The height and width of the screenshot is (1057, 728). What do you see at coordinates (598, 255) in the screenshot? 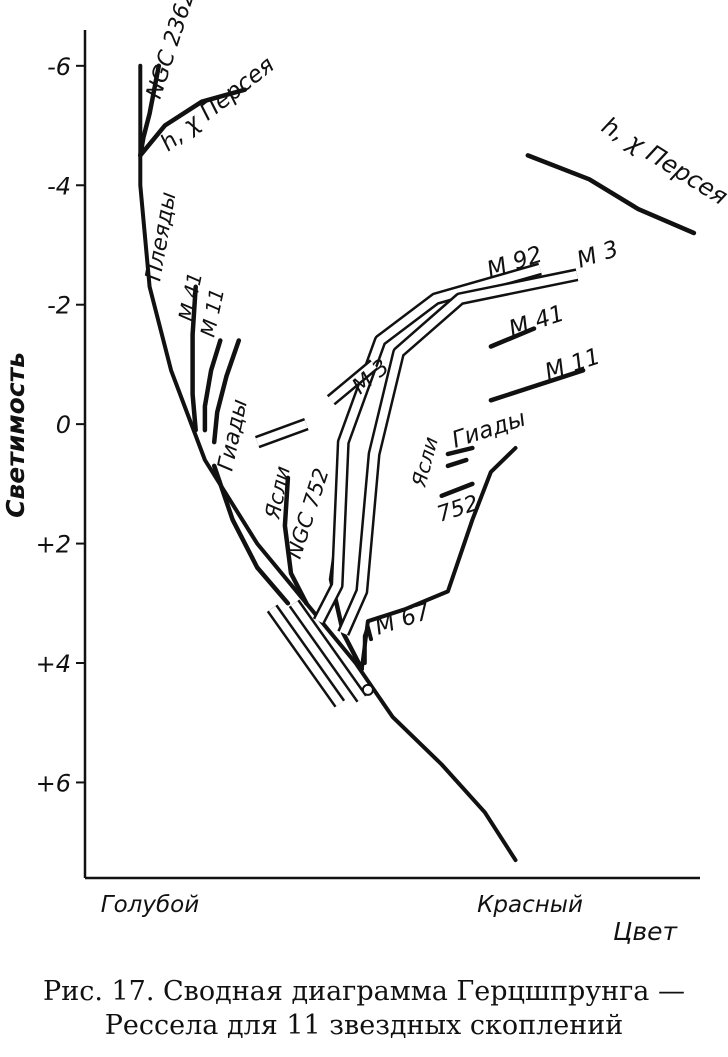
I see `annotation-label: M 3` at bounding box center [598, 255].